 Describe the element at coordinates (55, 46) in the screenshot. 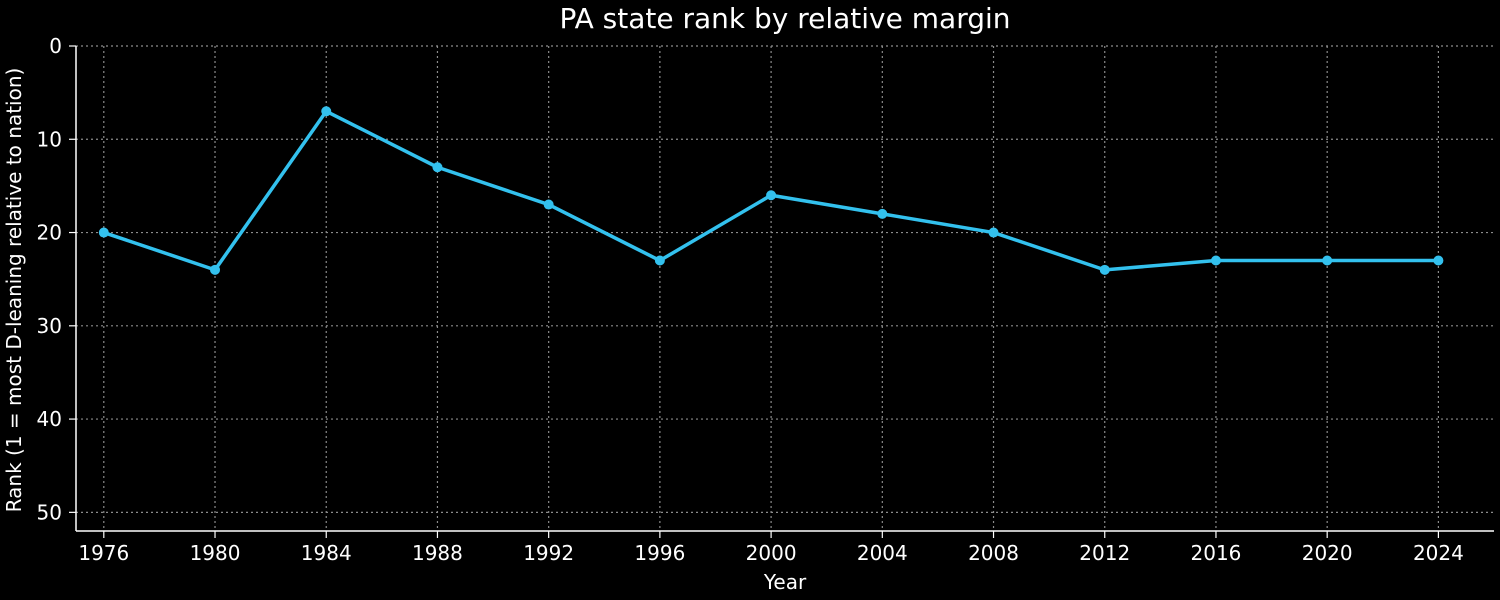

I see `y-tick-label: 0` at that location.